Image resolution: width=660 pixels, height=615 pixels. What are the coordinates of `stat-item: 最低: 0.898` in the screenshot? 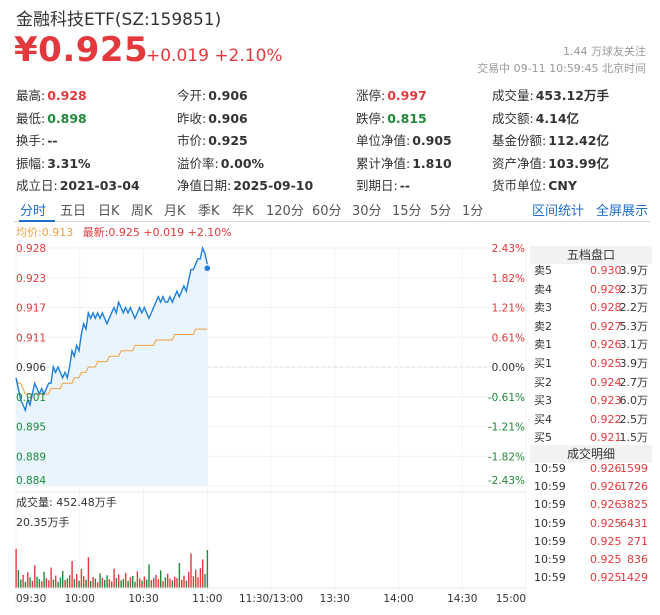 It's located at (51, 117).